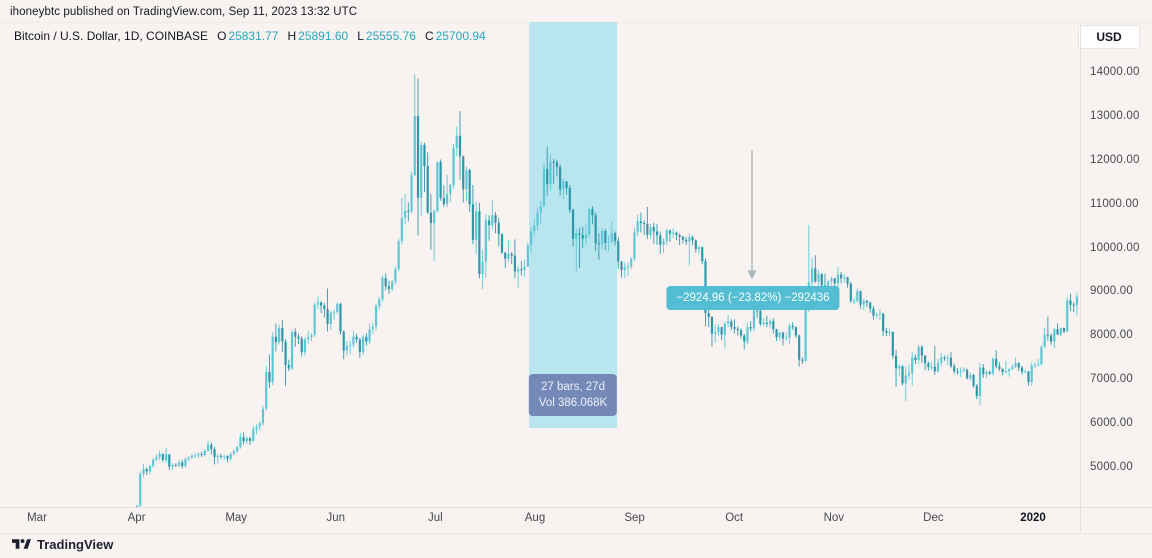 This screenshot has width=1152, height=558. What do you see at coordinates (573, 395) in the screenshot?
I see `date-range-label: 27 bars, 27d Vol 386.068K` at bounding box center [573, 395].